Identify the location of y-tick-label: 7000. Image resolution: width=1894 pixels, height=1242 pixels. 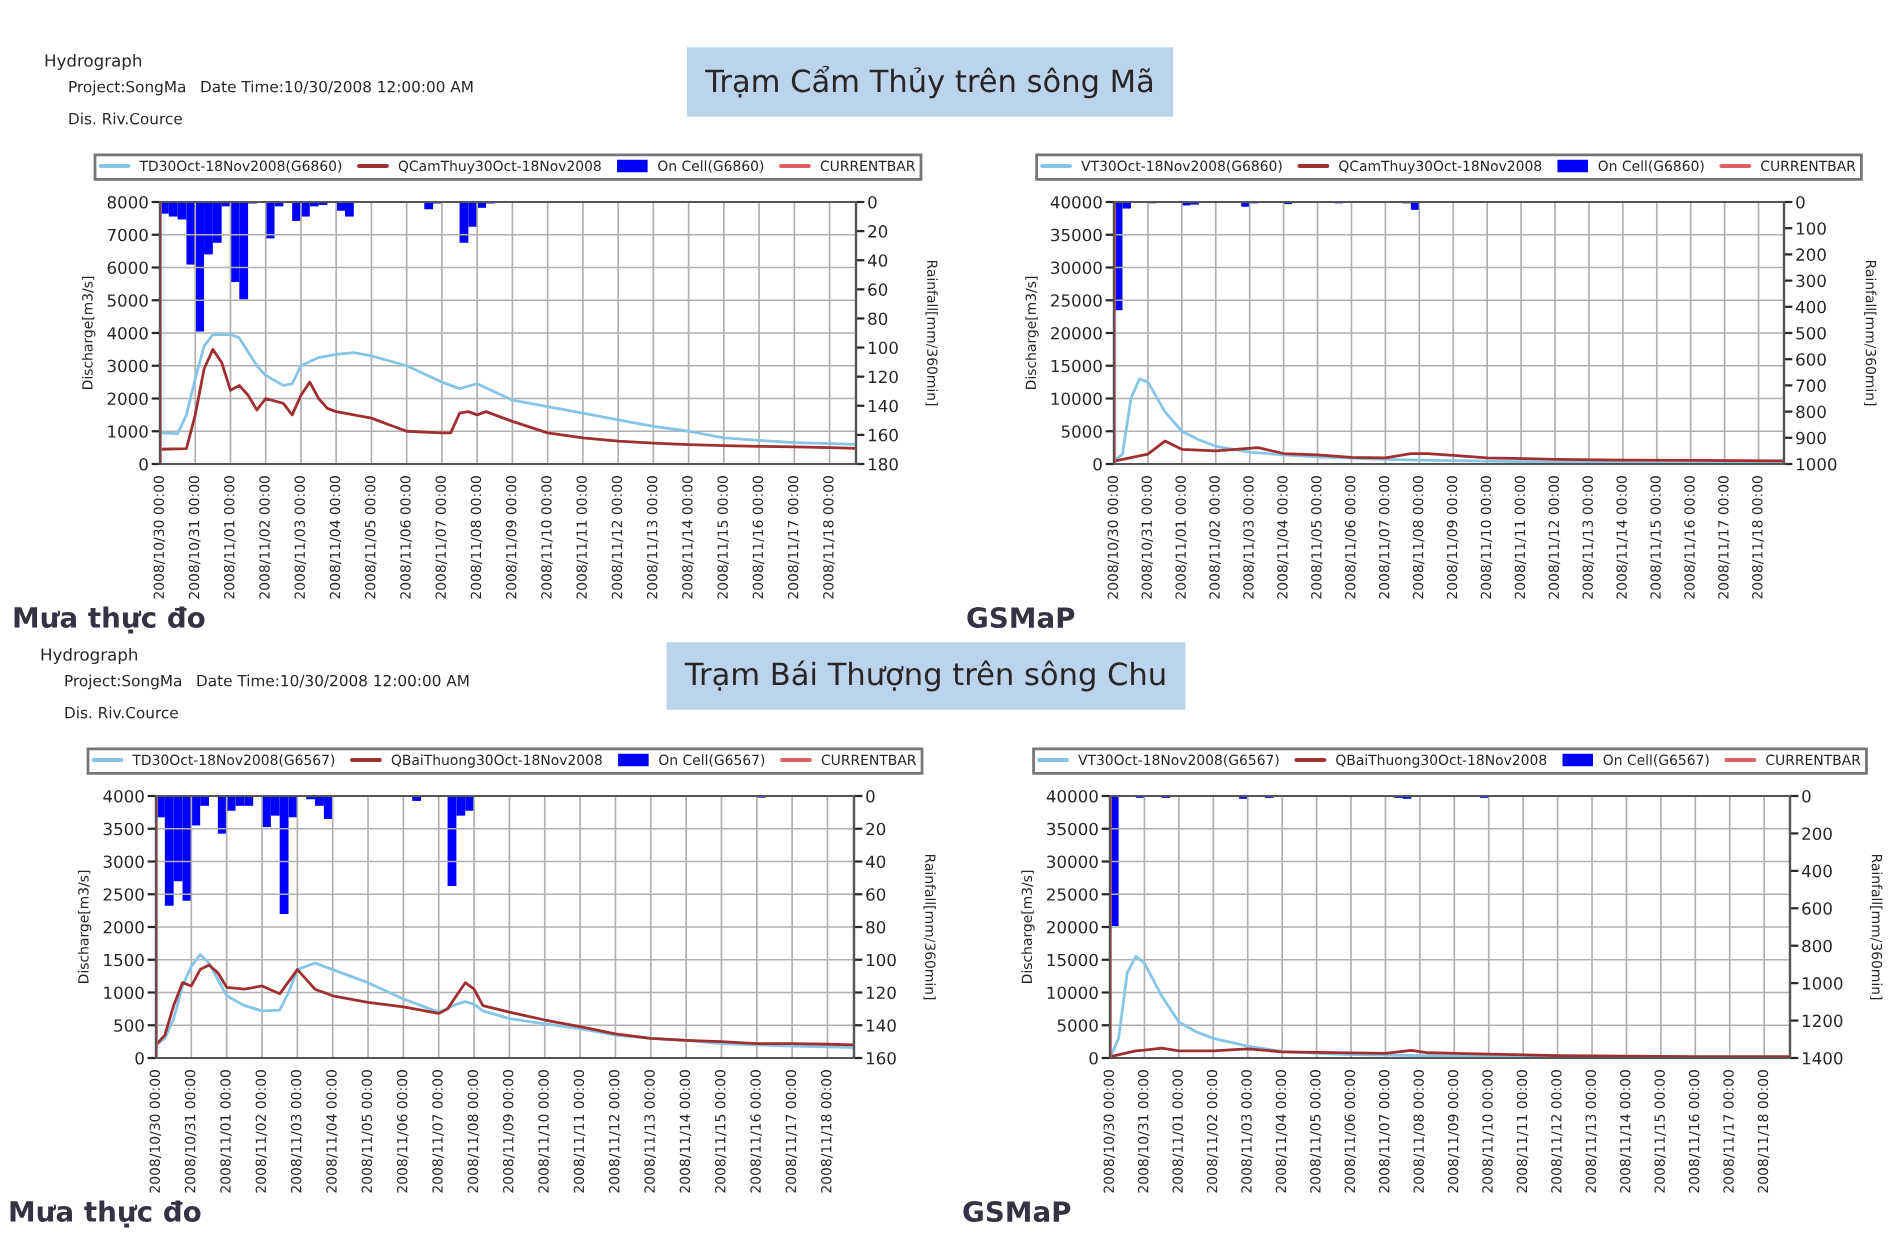
(127, 235).